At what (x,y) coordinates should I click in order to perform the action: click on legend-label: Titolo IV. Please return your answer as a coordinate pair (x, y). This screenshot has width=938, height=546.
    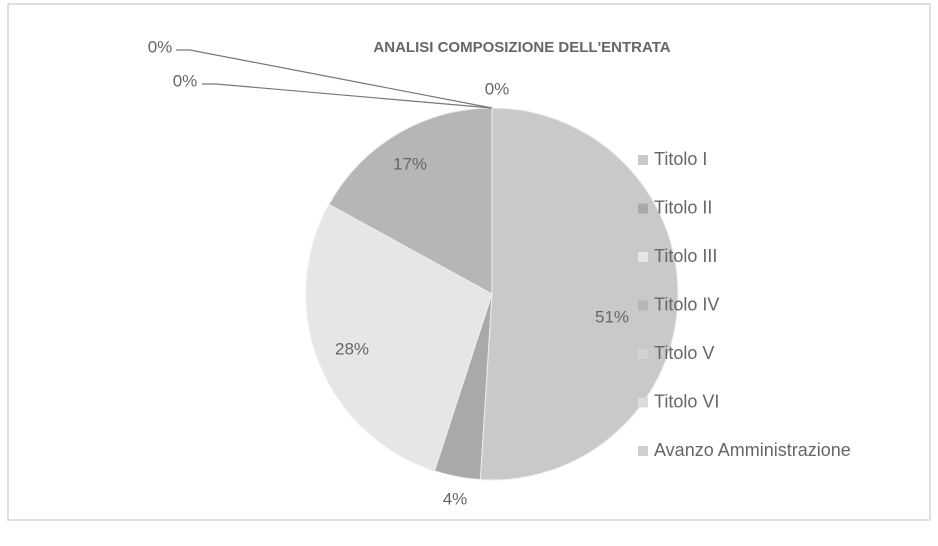
    Looking at the image, I should click on (686, 304).